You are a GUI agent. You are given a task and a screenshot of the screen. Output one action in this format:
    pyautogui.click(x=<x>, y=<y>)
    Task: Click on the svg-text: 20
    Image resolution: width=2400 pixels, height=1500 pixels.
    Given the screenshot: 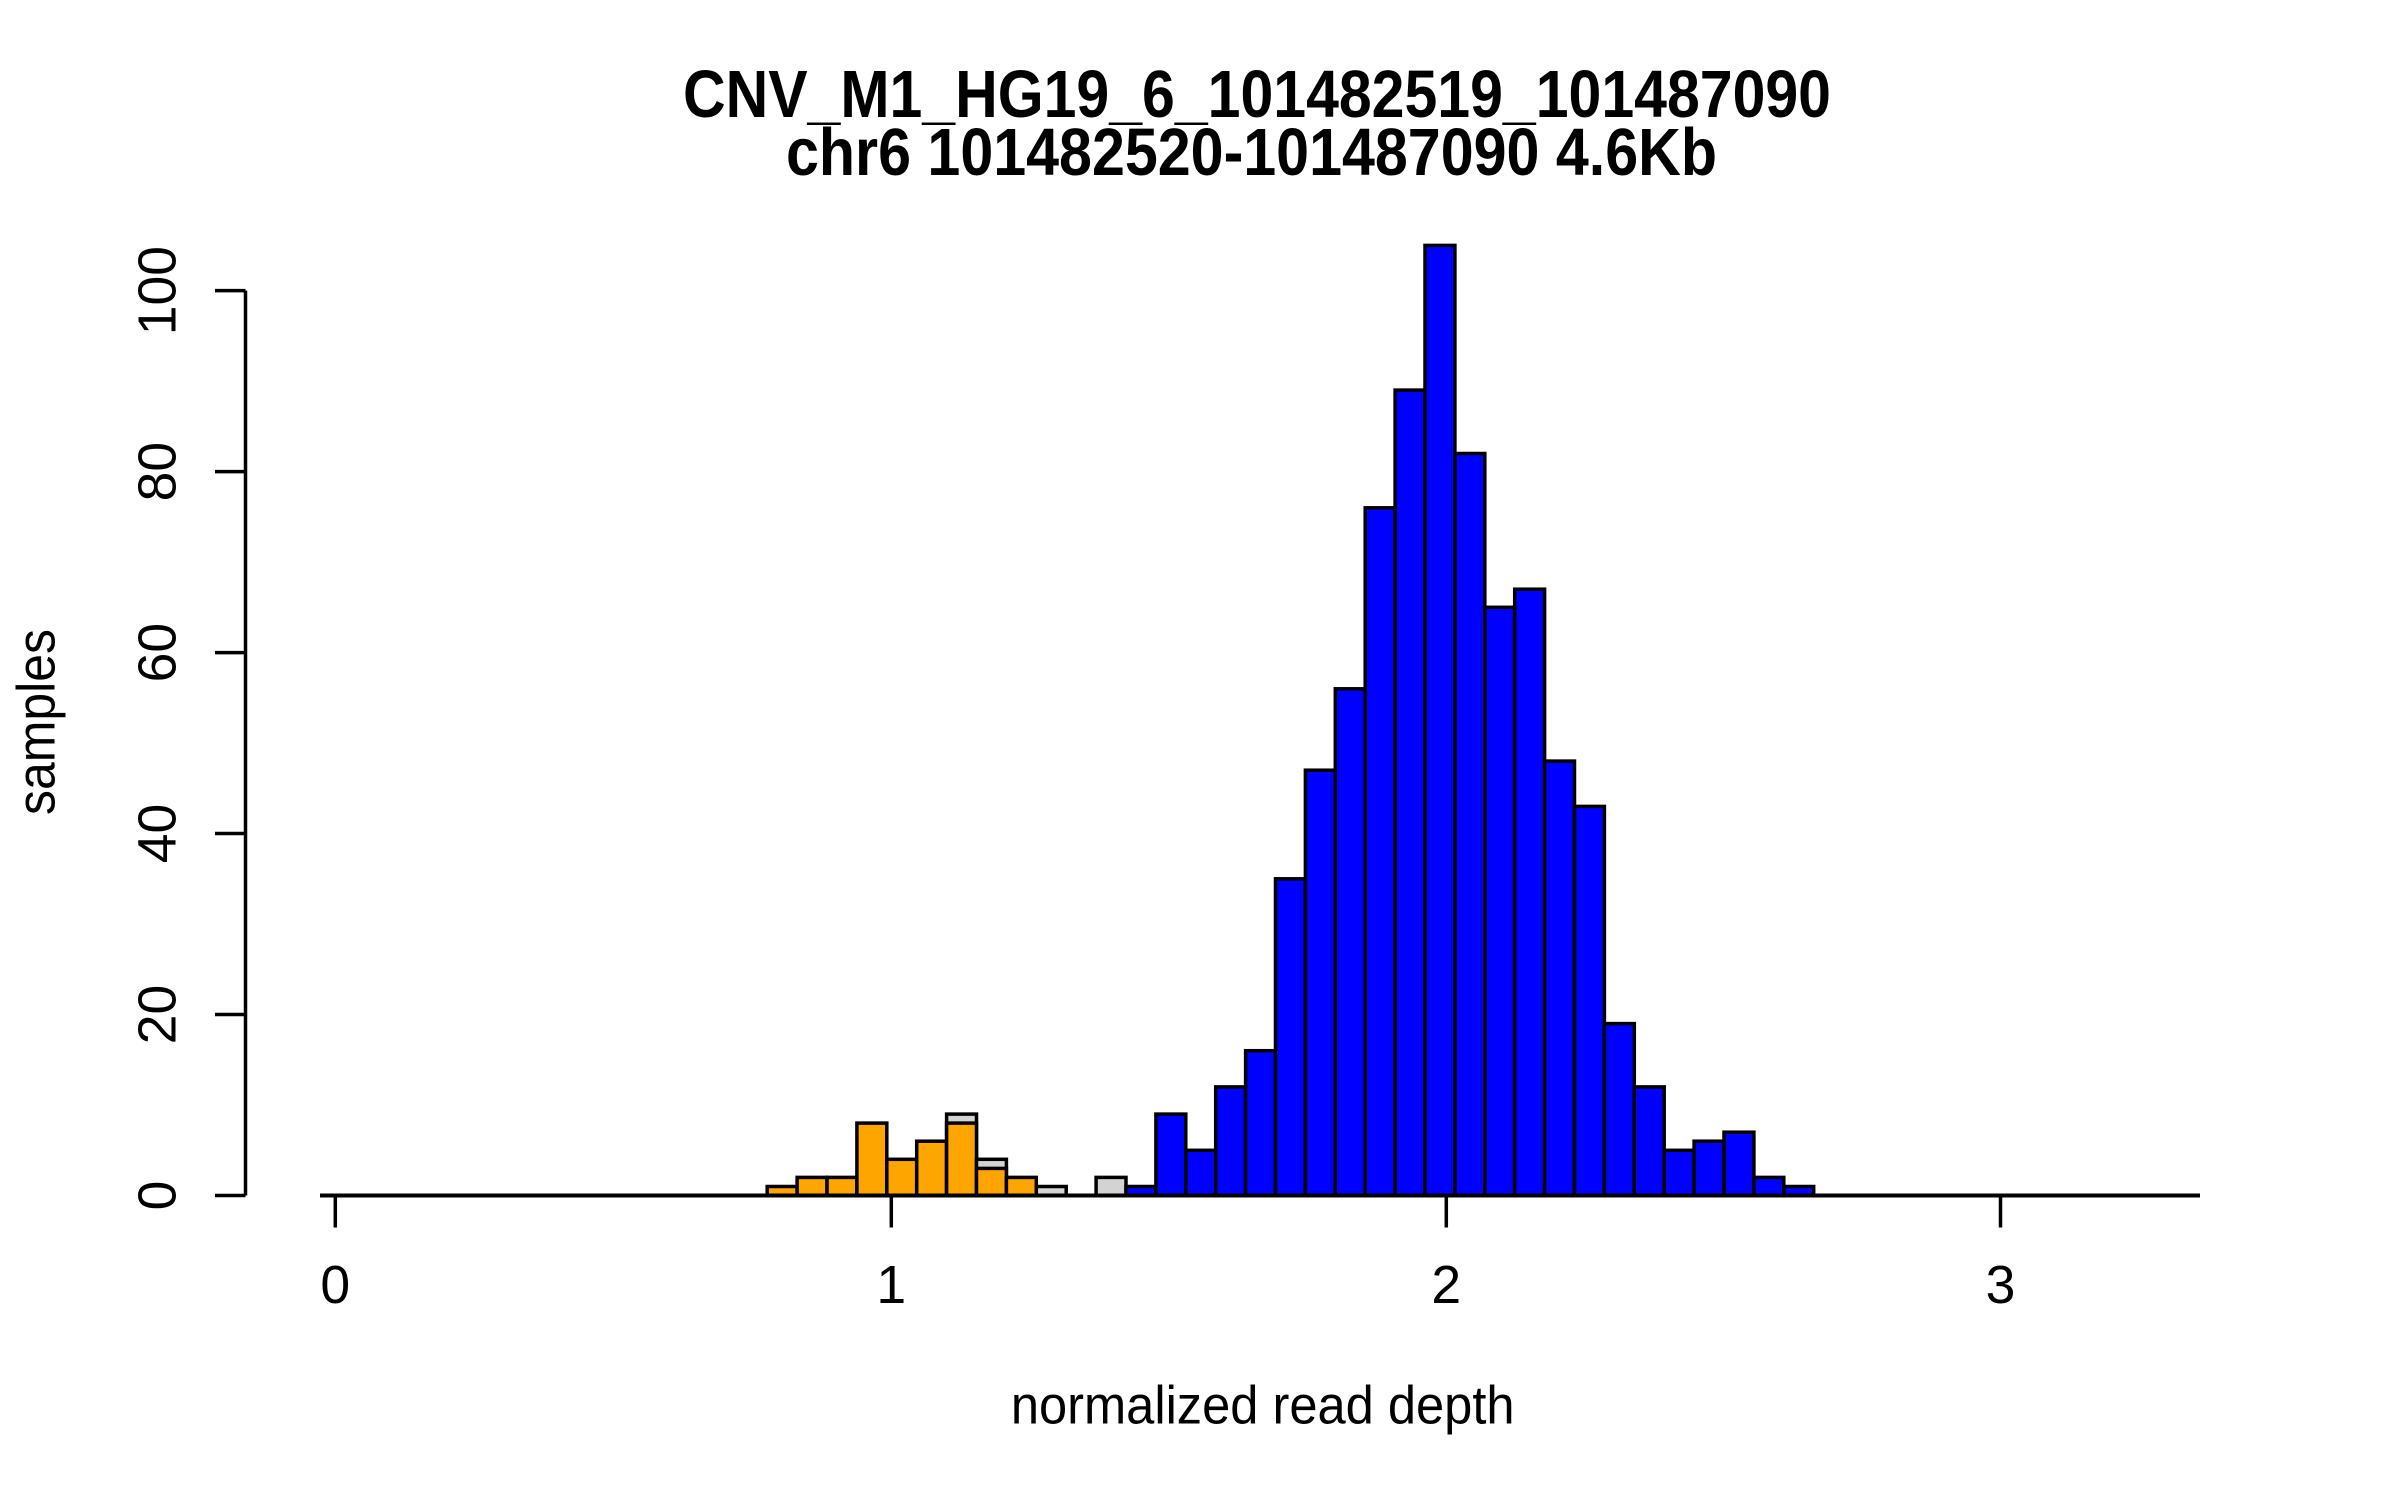 What is the action you would take?
    pyautogui.click(x=158, y=1015)
    